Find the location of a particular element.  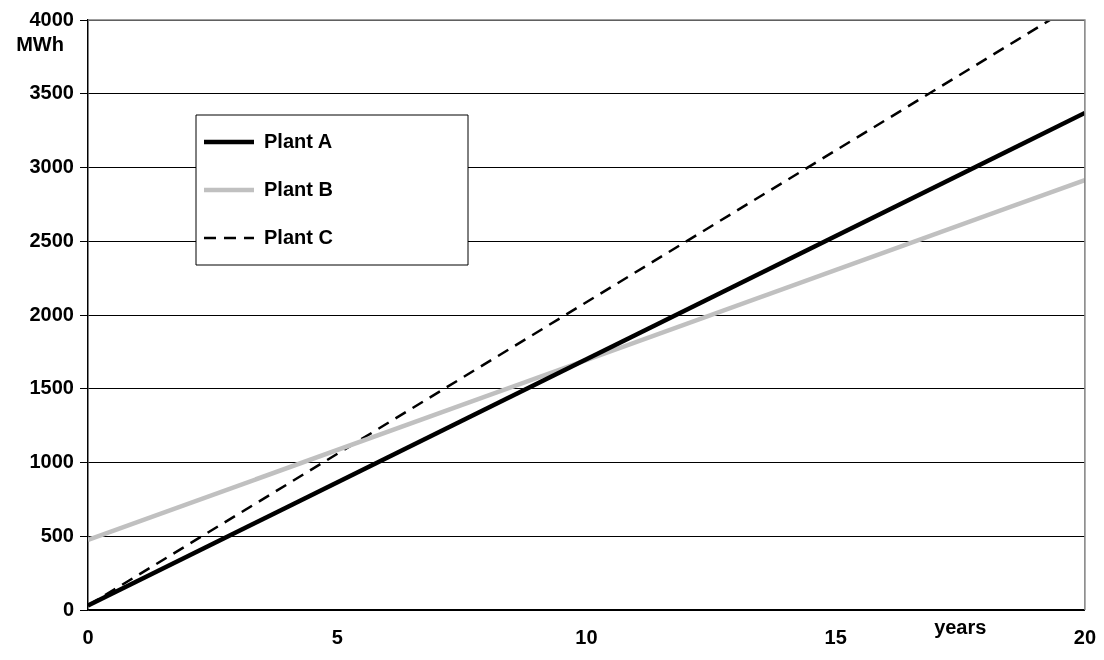

y-tick-label: 3000 is located at coordinates (51, 166).